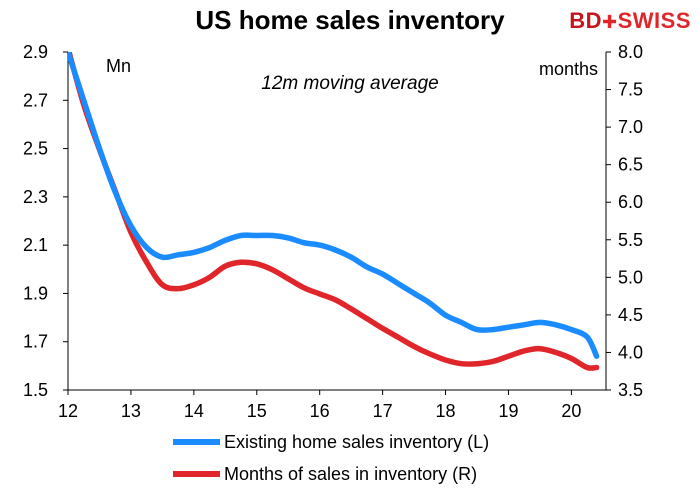 The width and height of the screenshot is (699, 499). What do you see at coordinates (356, 442) in the screenshot?
I see `legend-label-existing: Existing home sales inventory (L)` at bounding box center [356, 442].